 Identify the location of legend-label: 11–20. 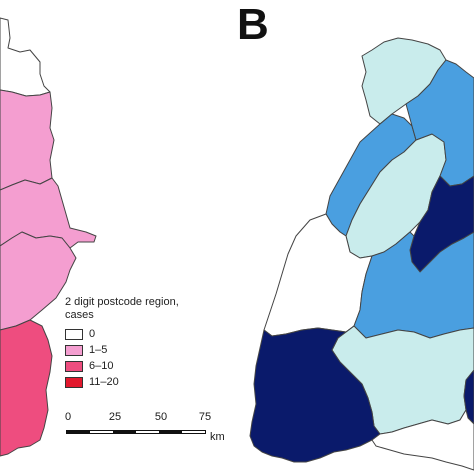
(104, 381).